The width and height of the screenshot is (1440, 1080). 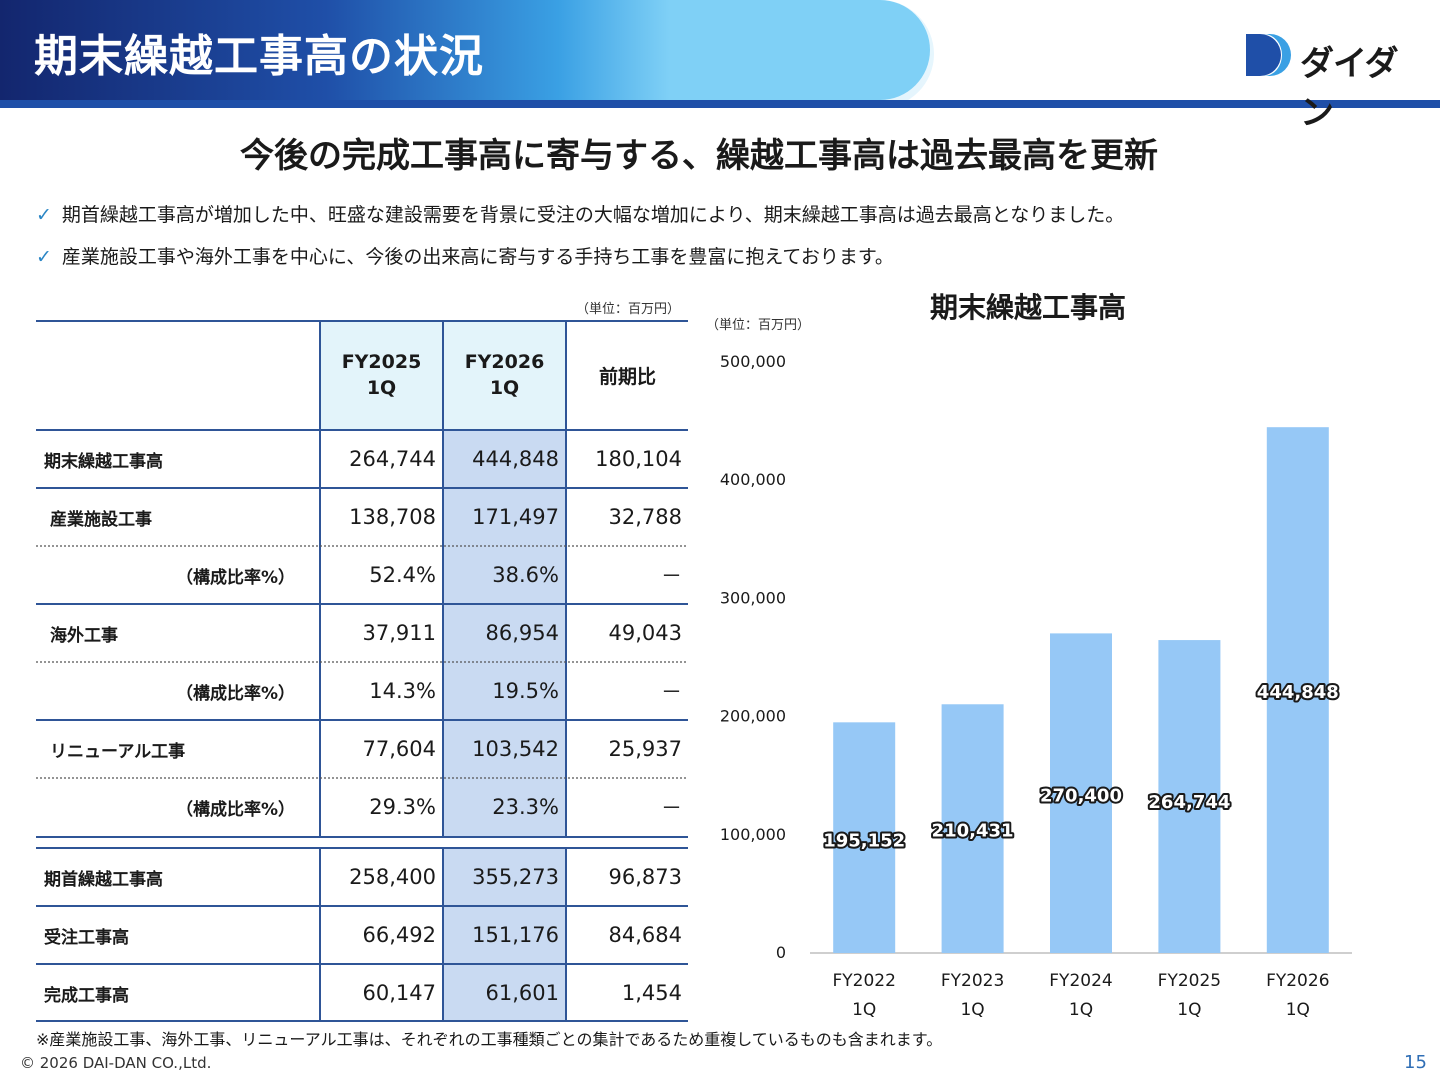 I want to click on row-overseas-ratio: （構成比率%） 14.3% 19.5% －, so click(x=362, y=691).